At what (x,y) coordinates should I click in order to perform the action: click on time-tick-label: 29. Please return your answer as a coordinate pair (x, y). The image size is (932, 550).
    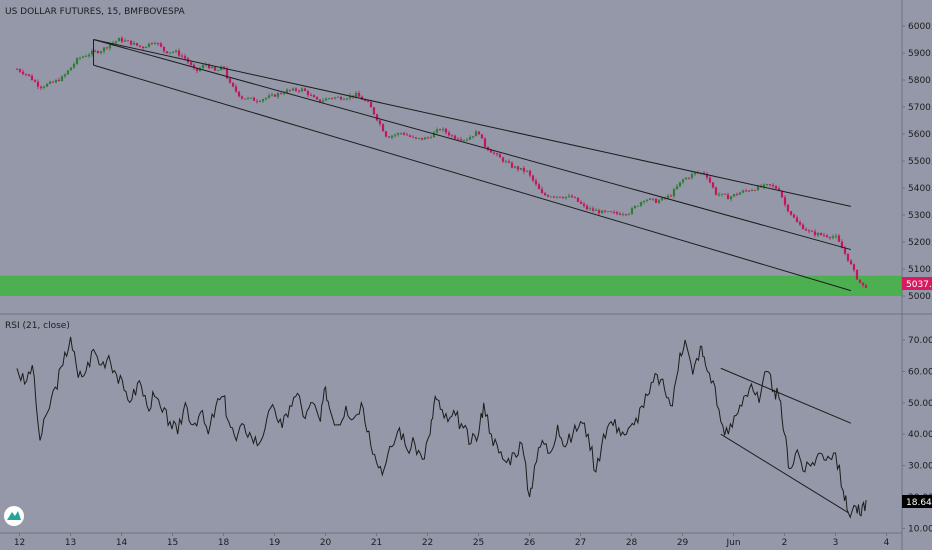
    Looking at the image, I should click on (683, 543).